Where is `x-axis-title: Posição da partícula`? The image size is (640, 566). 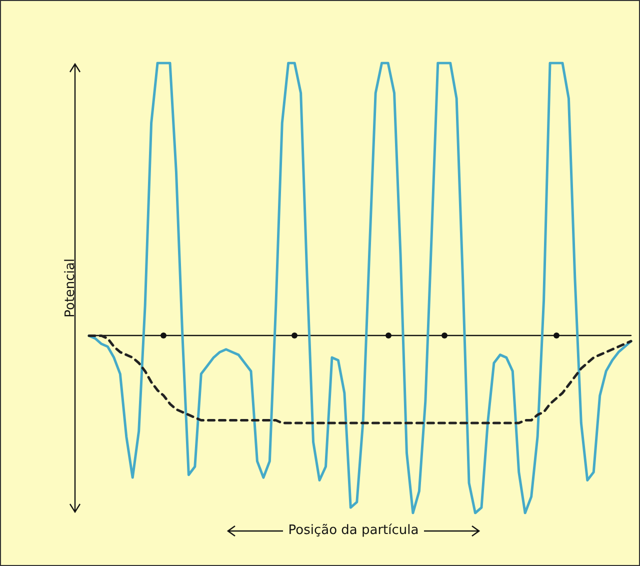
x-axis-title: Posição da partícula is located at coordinates (353, 530).